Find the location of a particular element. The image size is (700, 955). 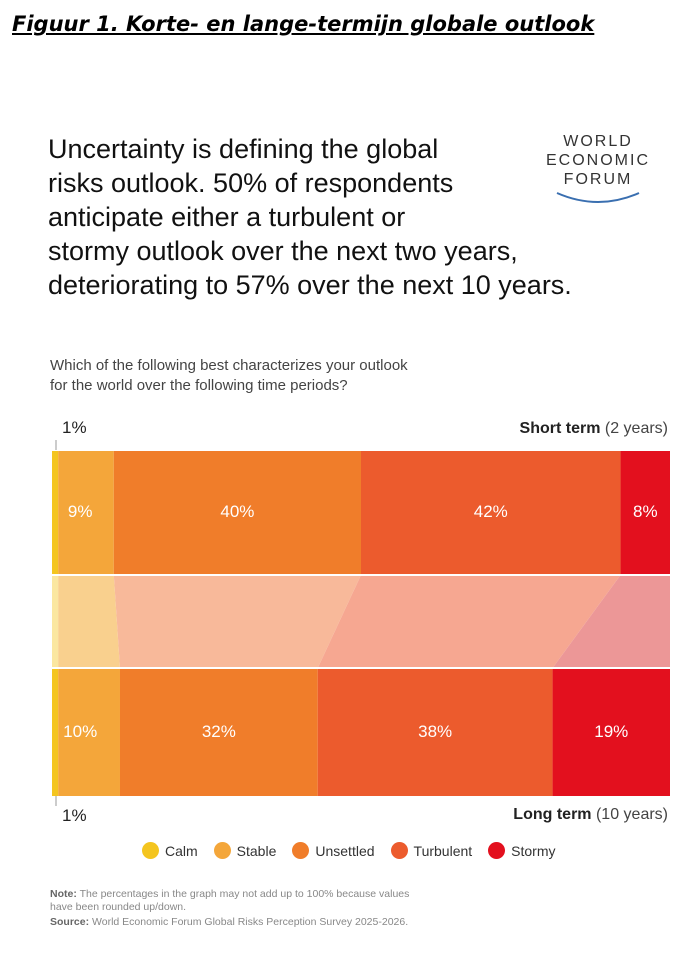

short-term-label: Short term (2 years) is located at coordinates (594, 429).